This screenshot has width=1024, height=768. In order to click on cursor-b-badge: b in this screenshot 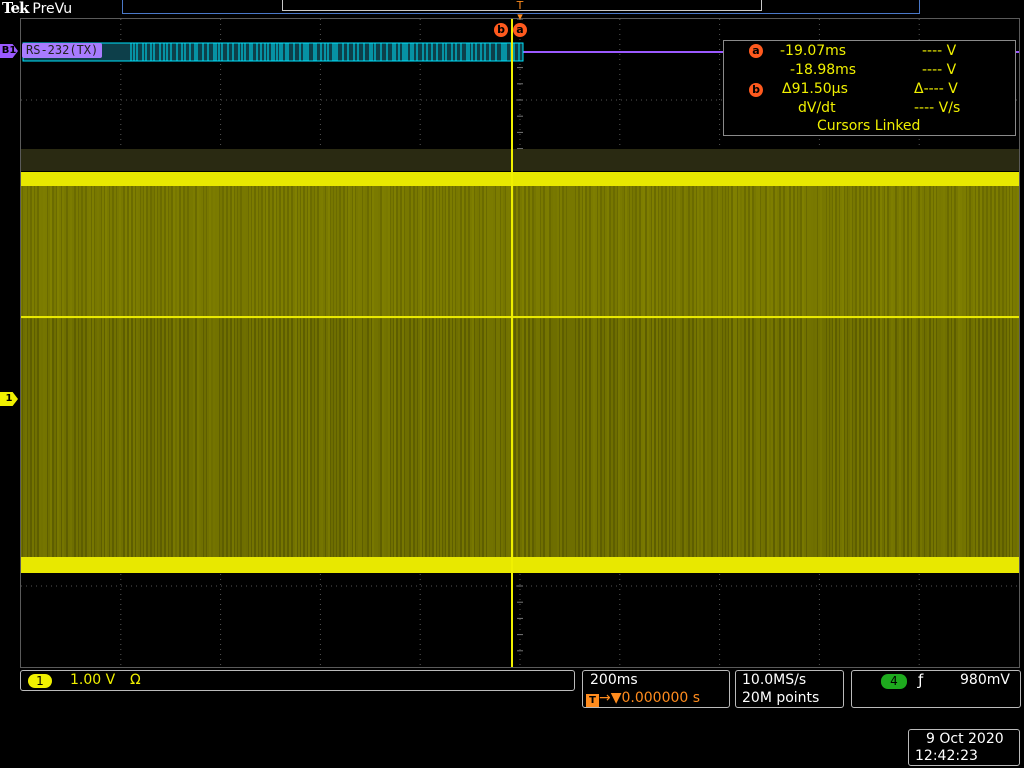, I will do `click(756, 90)`.